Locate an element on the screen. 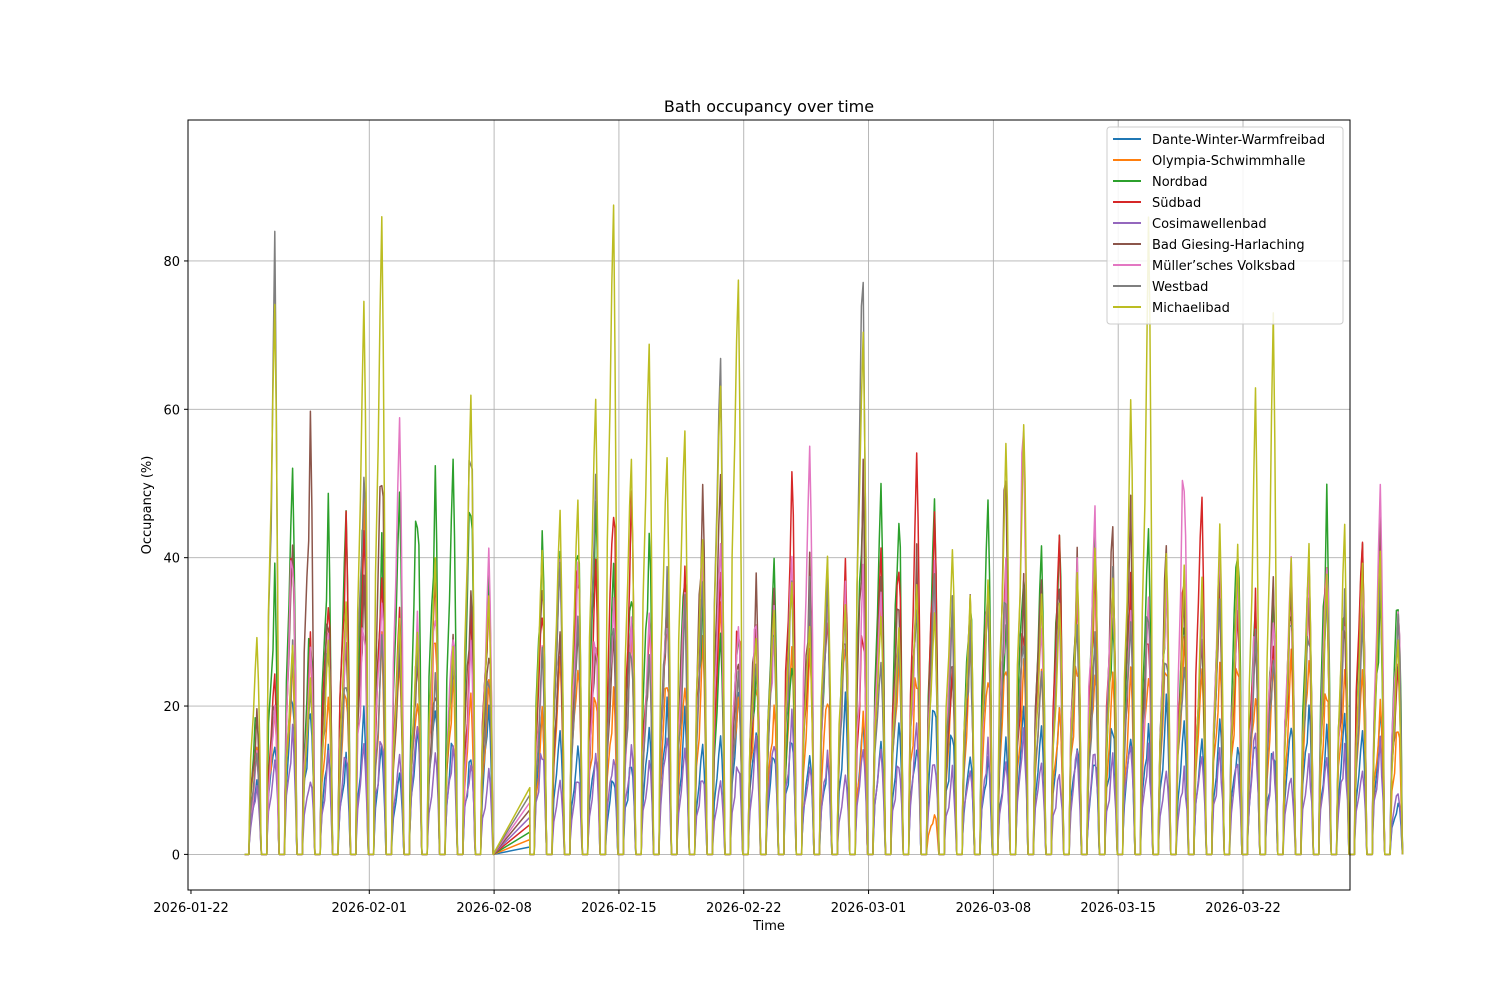  y-tick-label: 40 is located at coordinates (171, 559).